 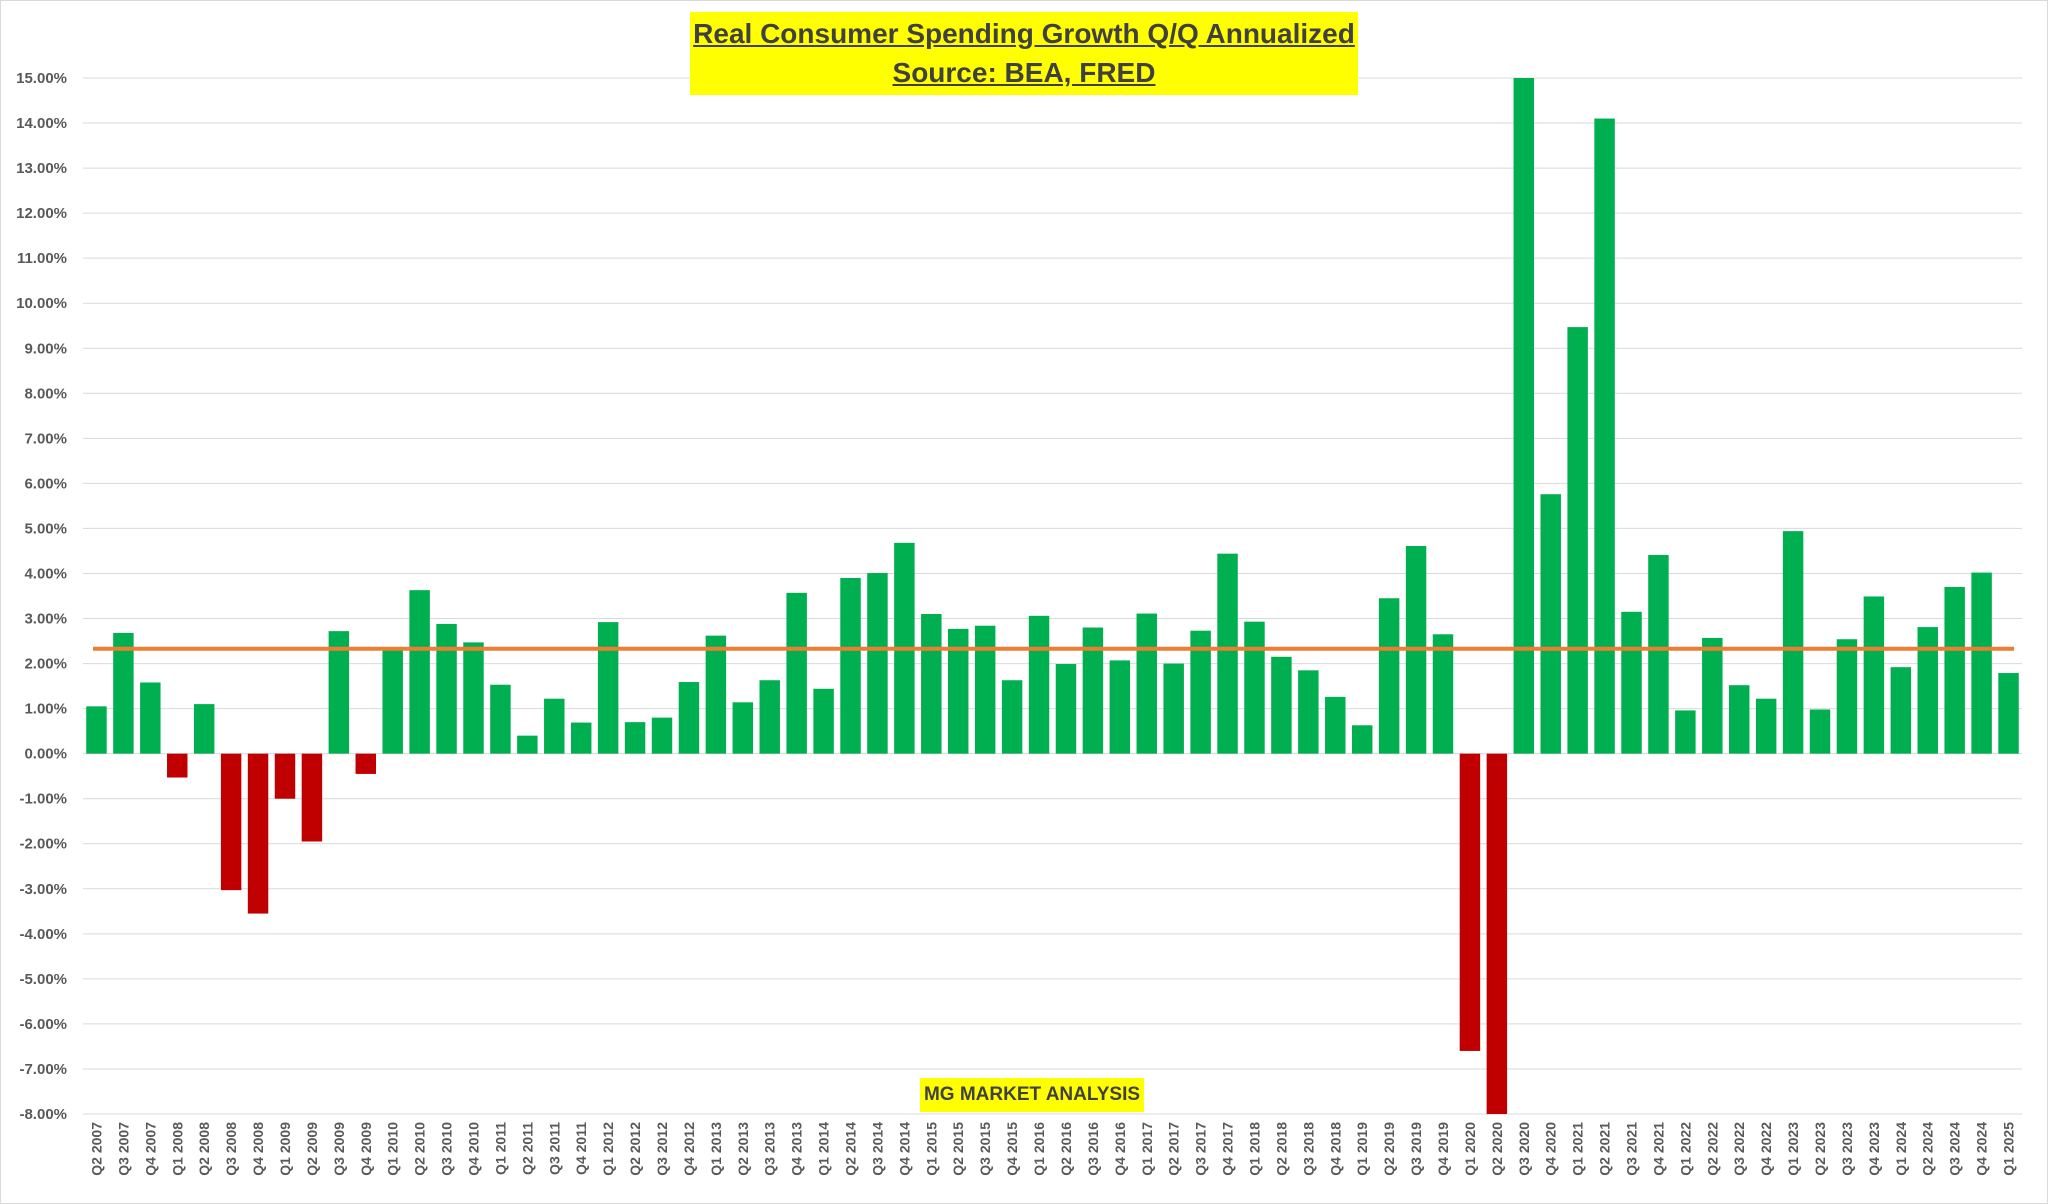 What do you see at coordinates (689, 1149) in the screenshot?
I see `x-tick-label: Q4 2012` at bounding box center [689, 1149].